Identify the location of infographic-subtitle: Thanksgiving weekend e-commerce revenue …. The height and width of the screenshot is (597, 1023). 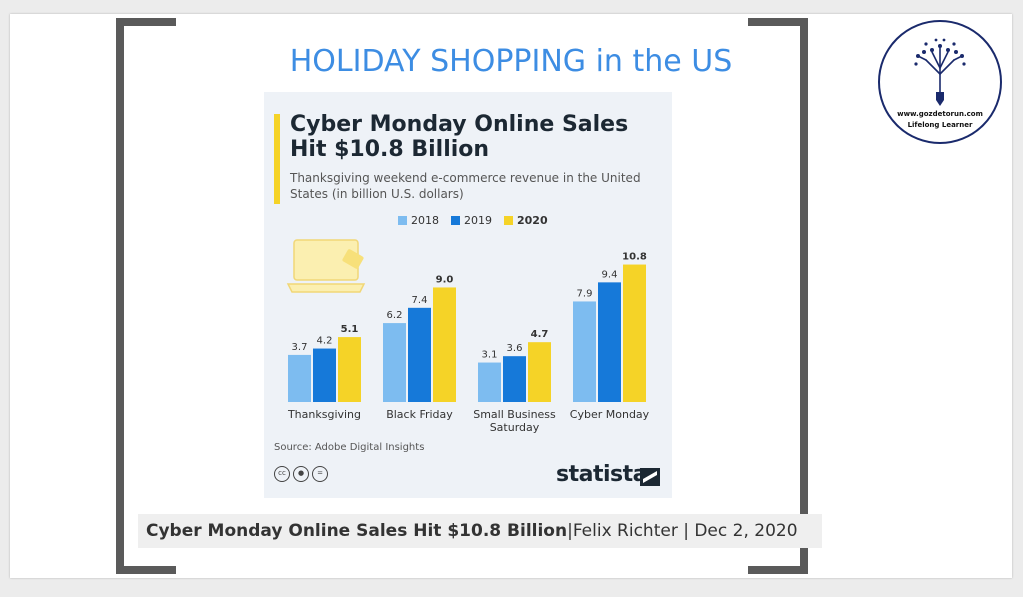
(465, 186).